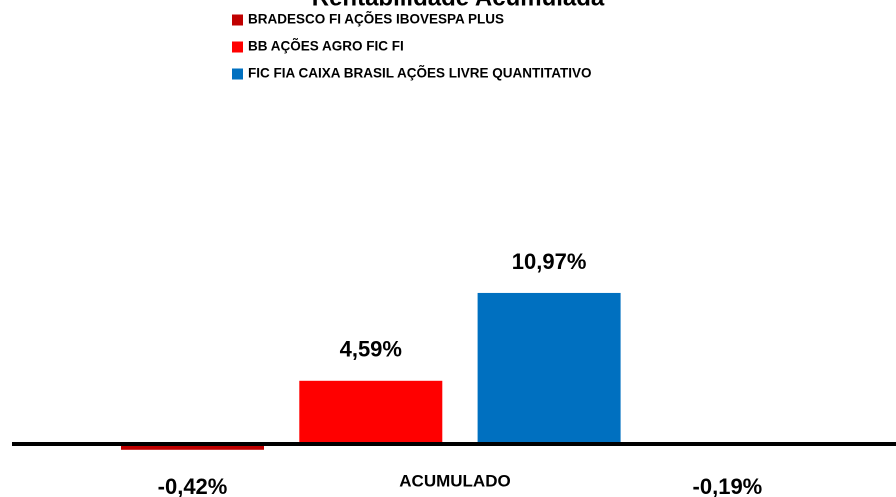 The image size is (896, 497). What do you see at coordinates (326, 46) in the screenshot?
I see `legend-label: BB AÇÕES AGRO FIC FI` at bounding box center [326, 46].